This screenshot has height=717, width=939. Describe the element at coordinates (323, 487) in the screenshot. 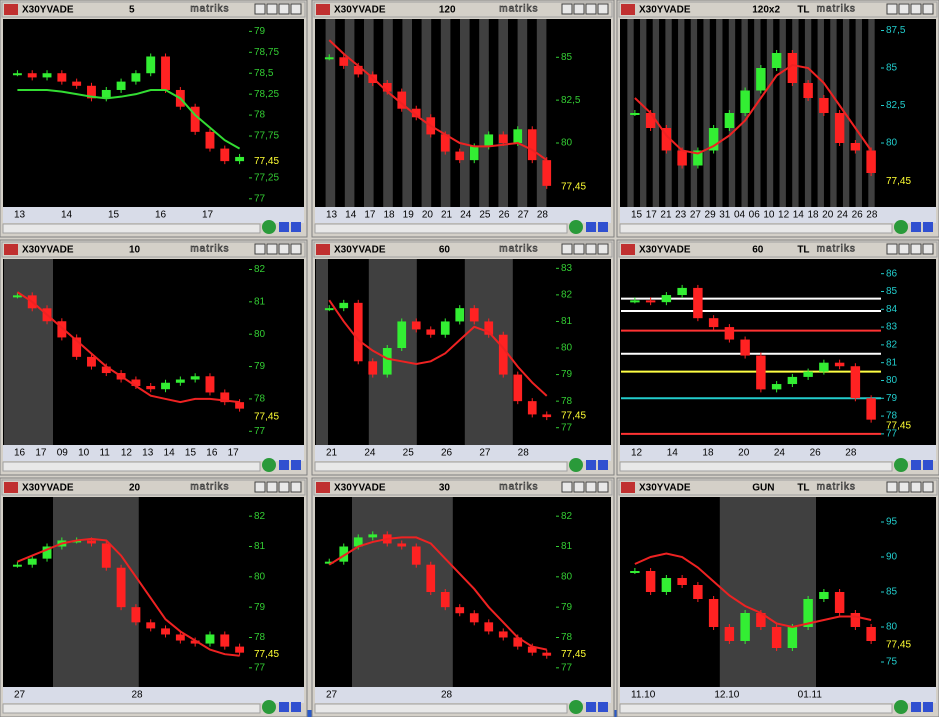

I see `app-icon` at that location.